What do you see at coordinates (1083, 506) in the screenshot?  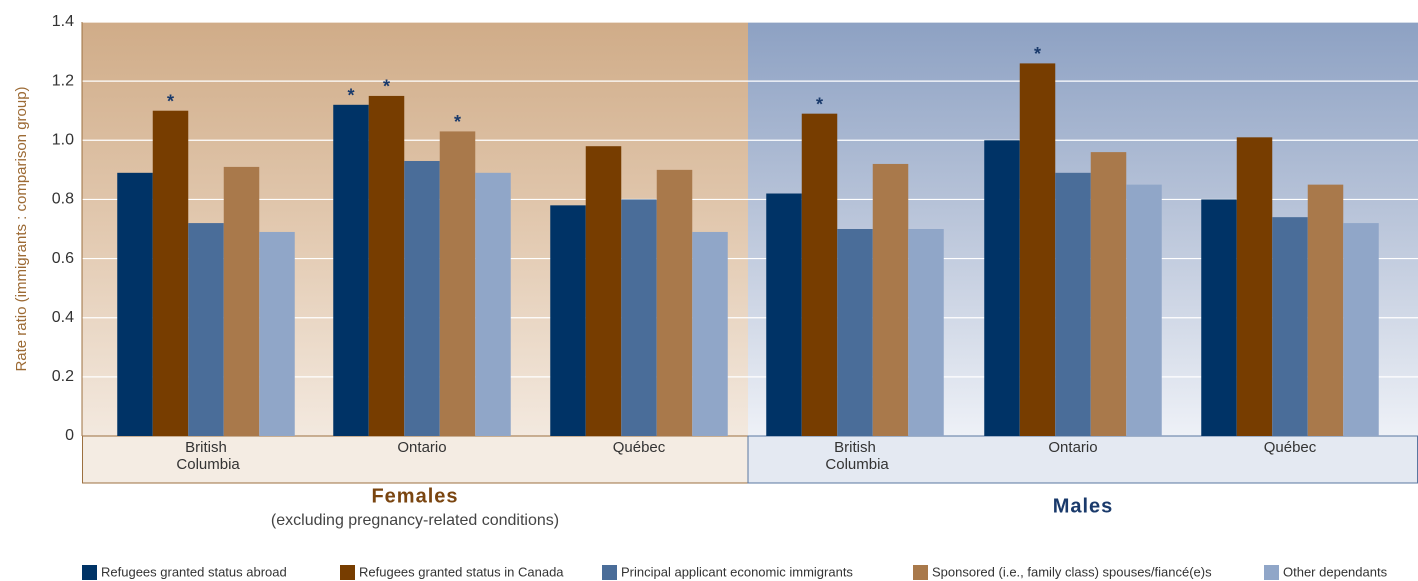 I see `panel-label: Males` at bounding box center [1083, 506].